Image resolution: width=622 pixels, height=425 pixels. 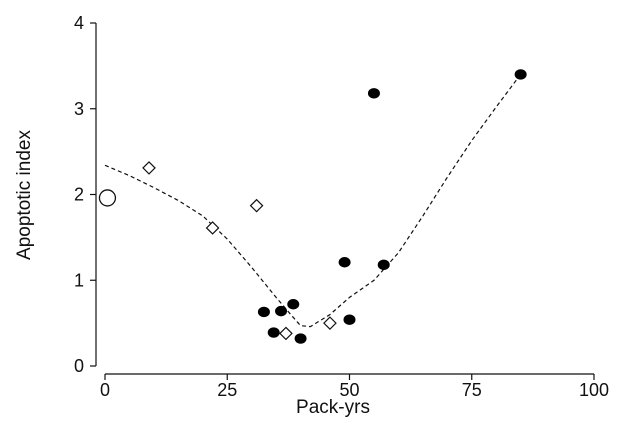 What do you see at coordinates (472, 390) in the screenshot?
I see `x-tick-label: 75` at bounding box center [472, 390].